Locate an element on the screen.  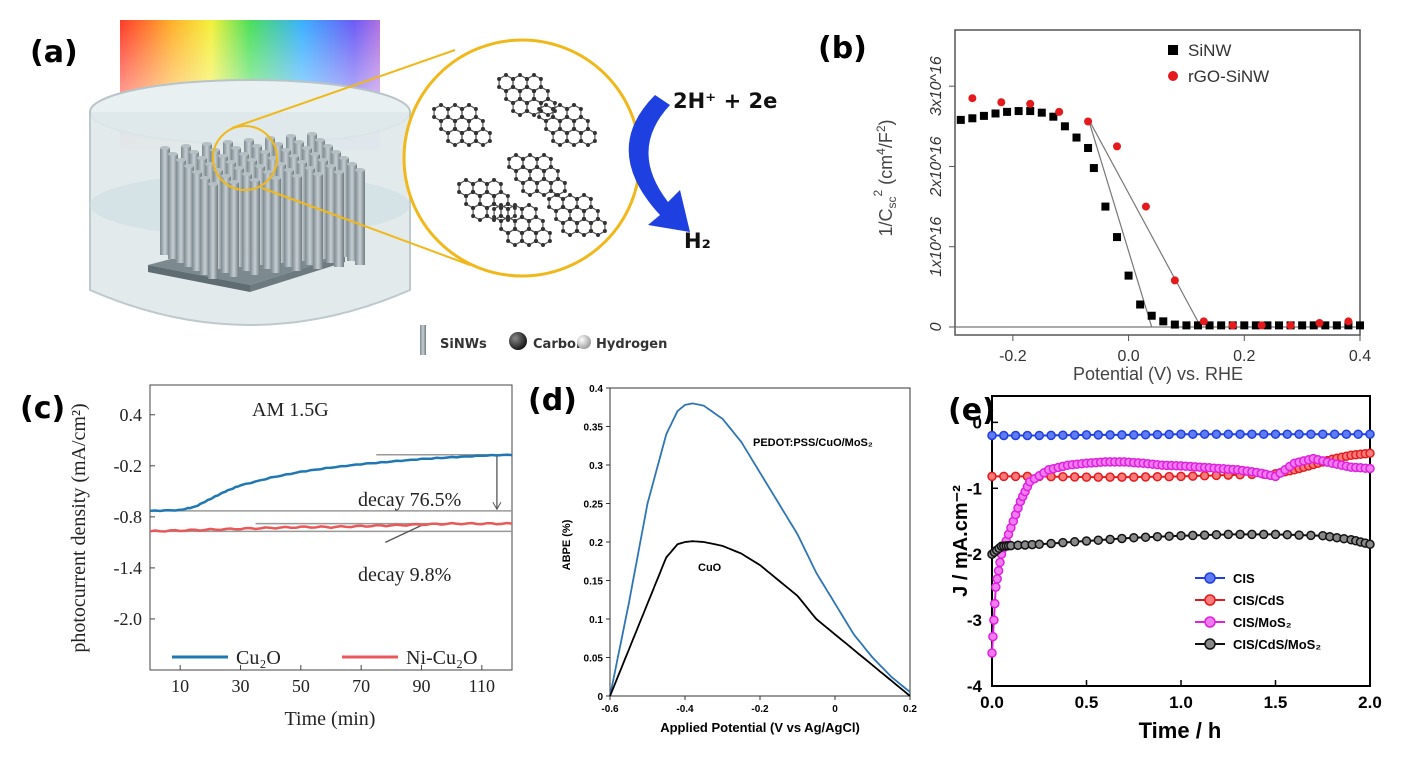
x-tick-label: 30 is located at coordinates (241, 686).